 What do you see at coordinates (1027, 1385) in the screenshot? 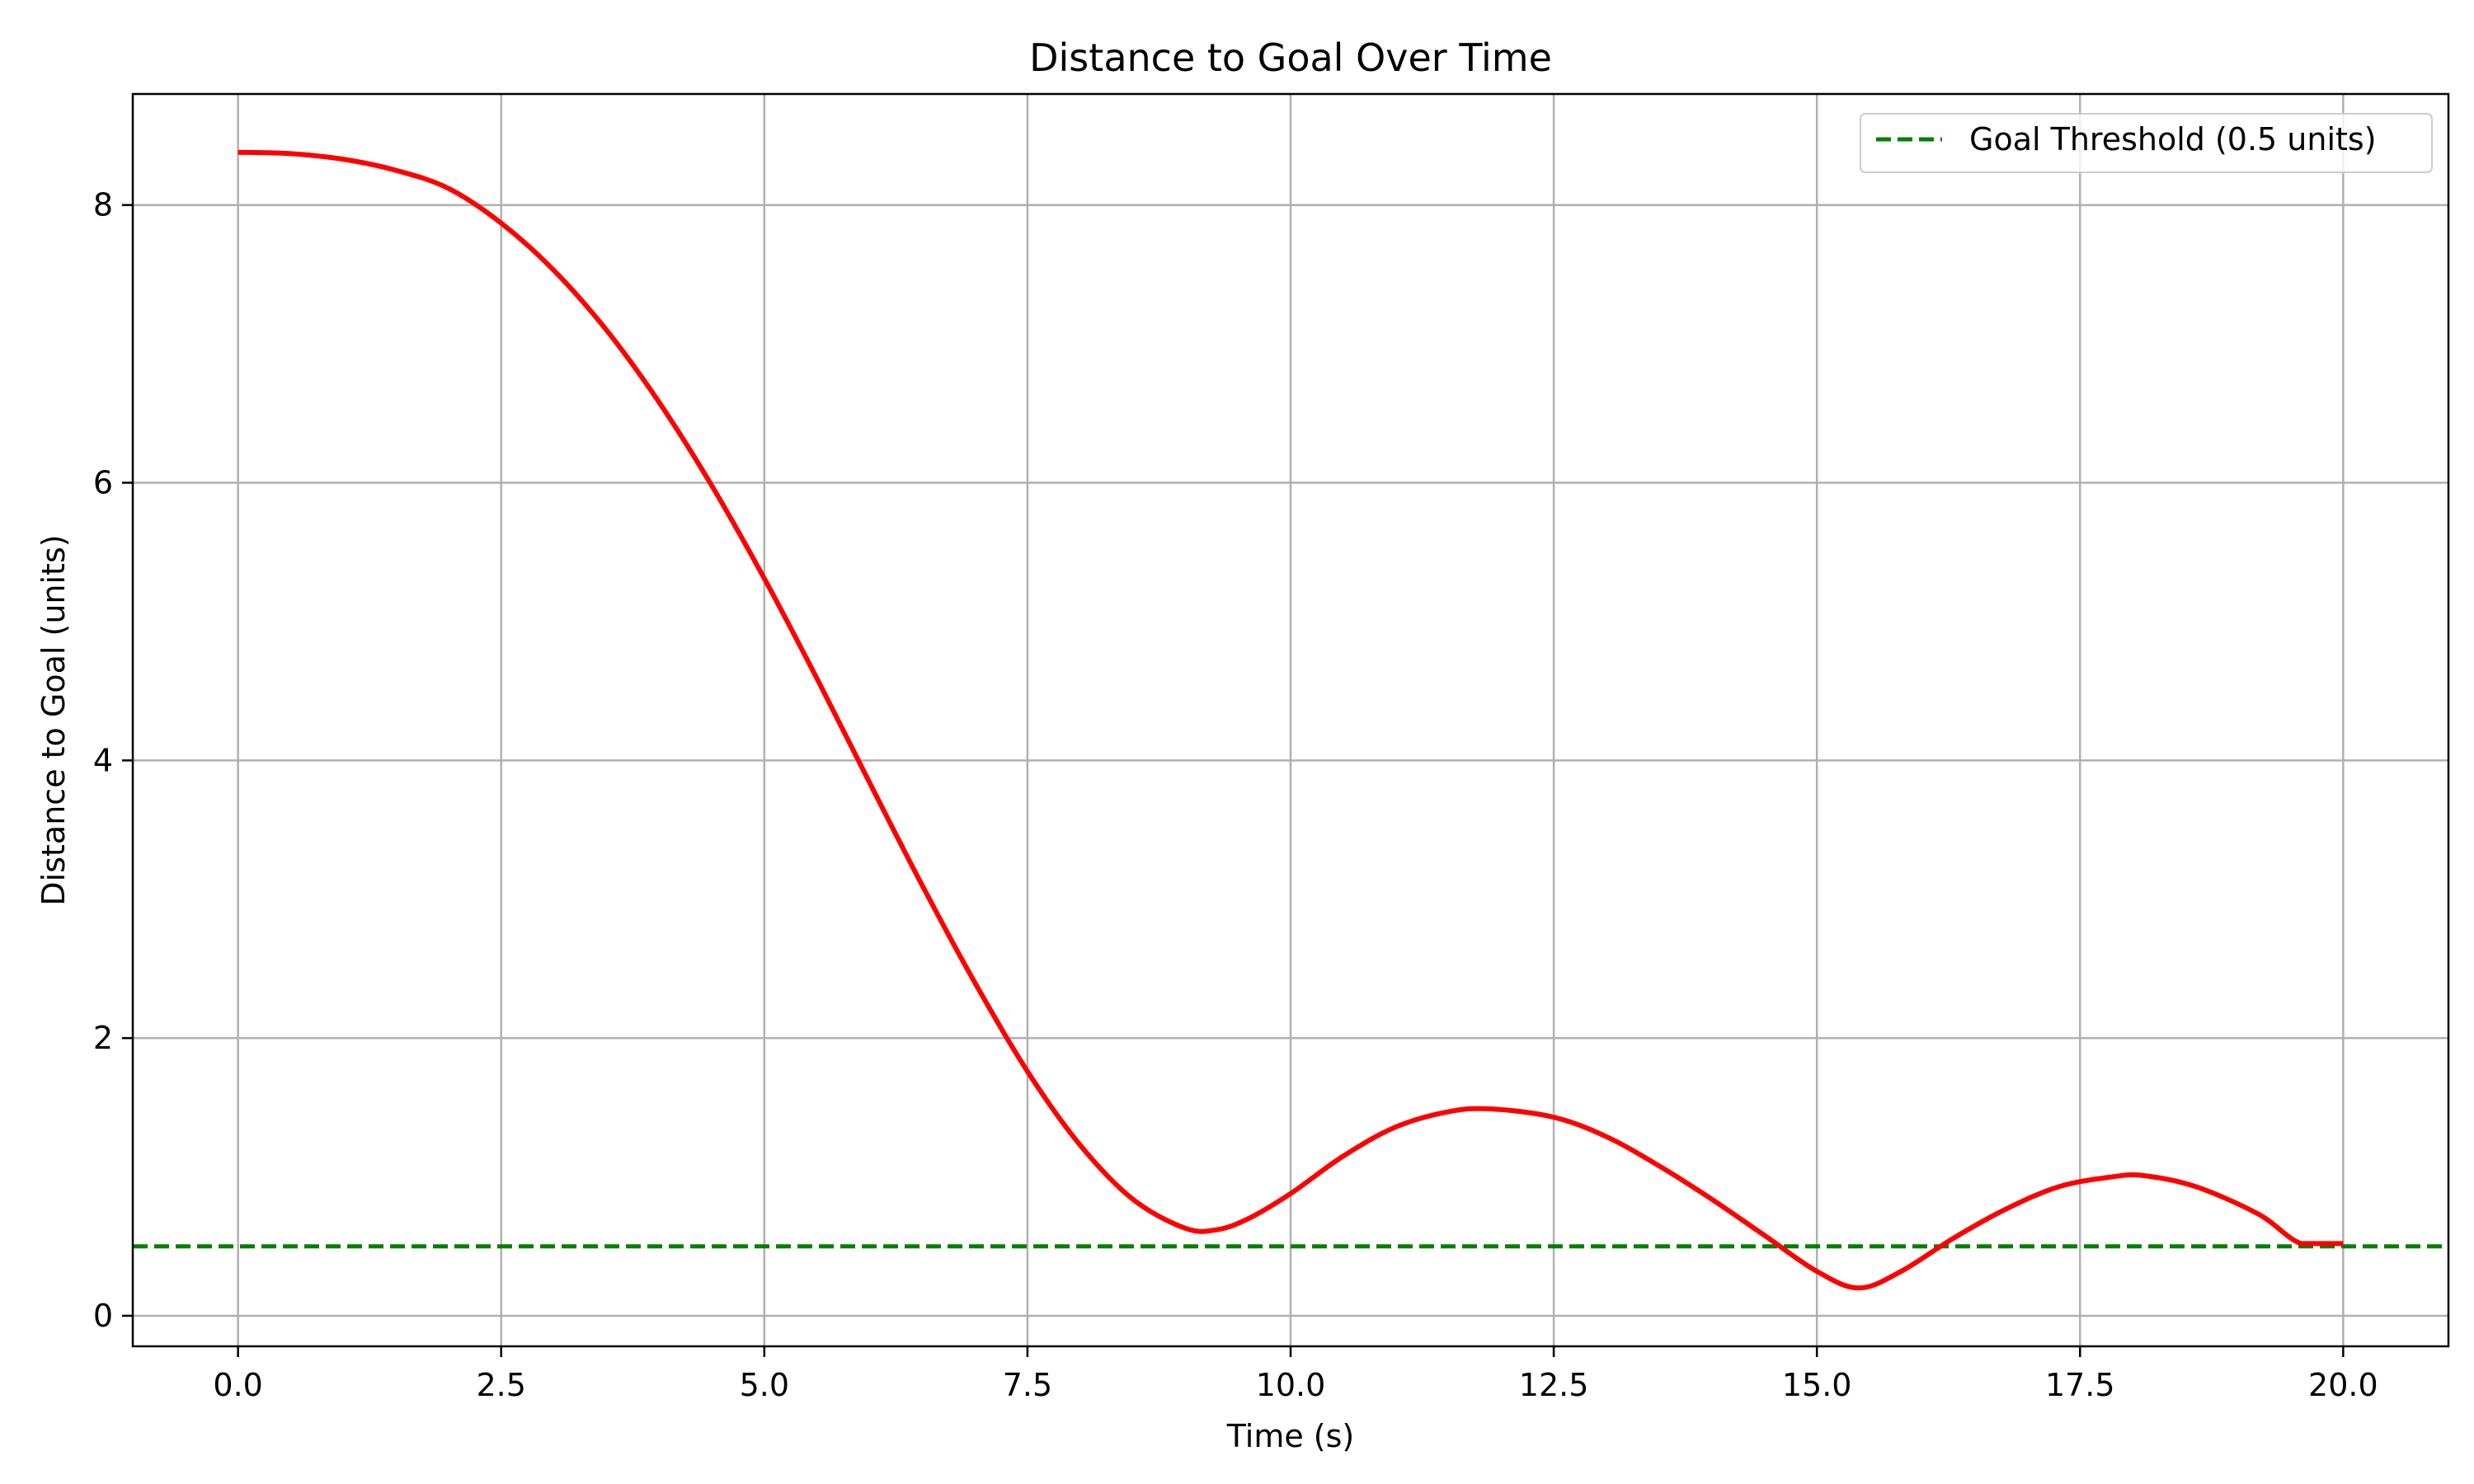
I see `x-tick-label: 7.5` at bounding box center [1027, 1385].